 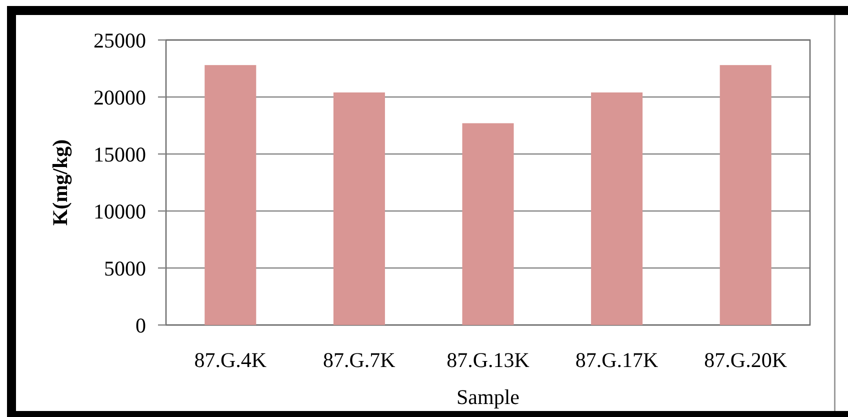 I want to click on x-tick-label: 87.G.20K, so click(x=746, y=360).